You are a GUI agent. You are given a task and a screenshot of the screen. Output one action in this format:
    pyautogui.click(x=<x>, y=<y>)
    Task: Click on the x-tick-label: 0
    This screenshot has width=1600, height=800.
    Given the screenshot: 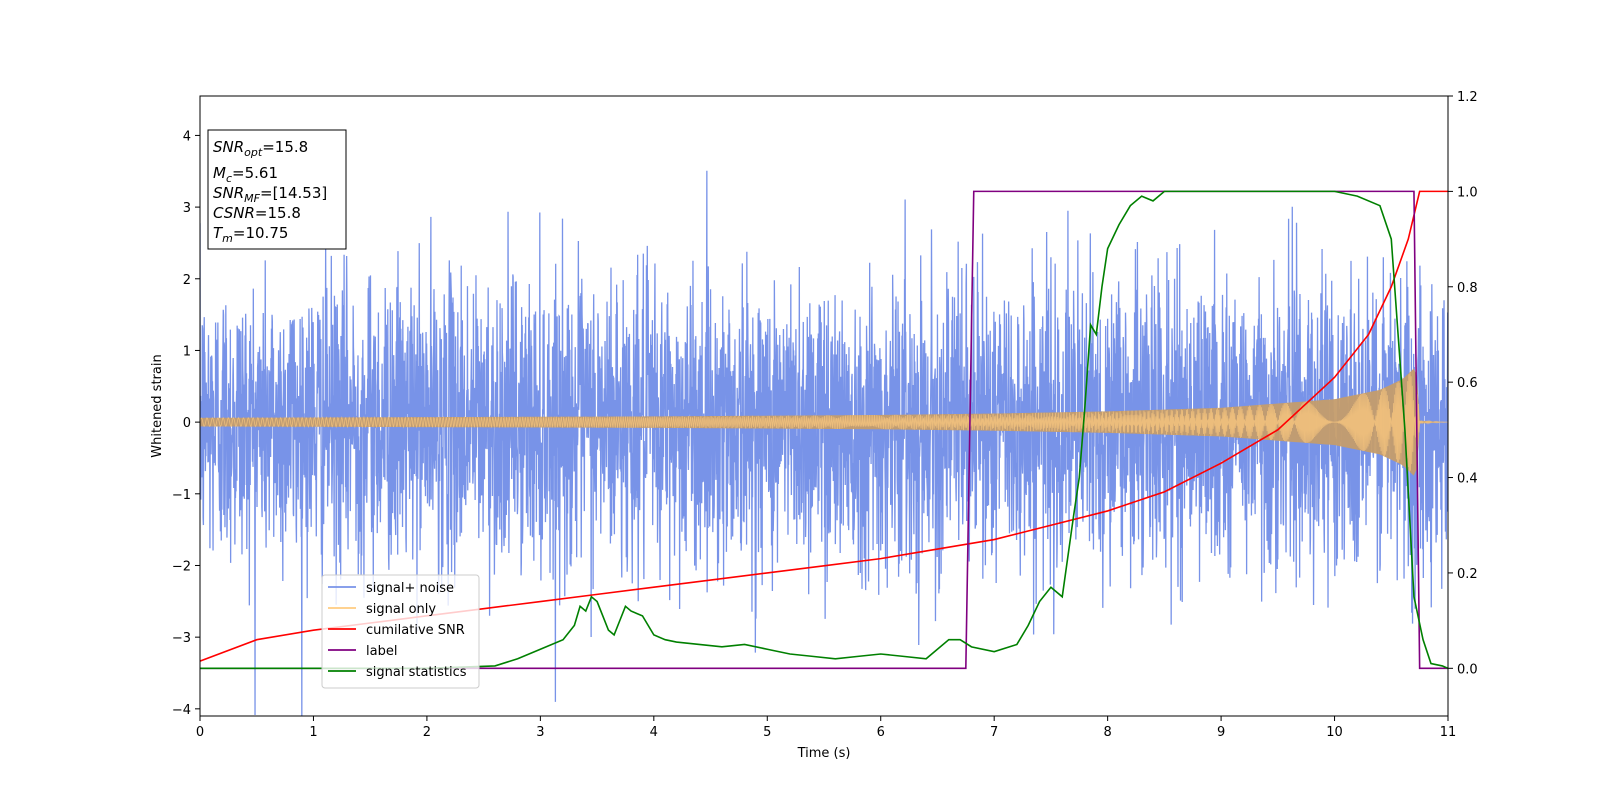 What is the action you would take?
    pyautogui.click(x=200, y=732)
    